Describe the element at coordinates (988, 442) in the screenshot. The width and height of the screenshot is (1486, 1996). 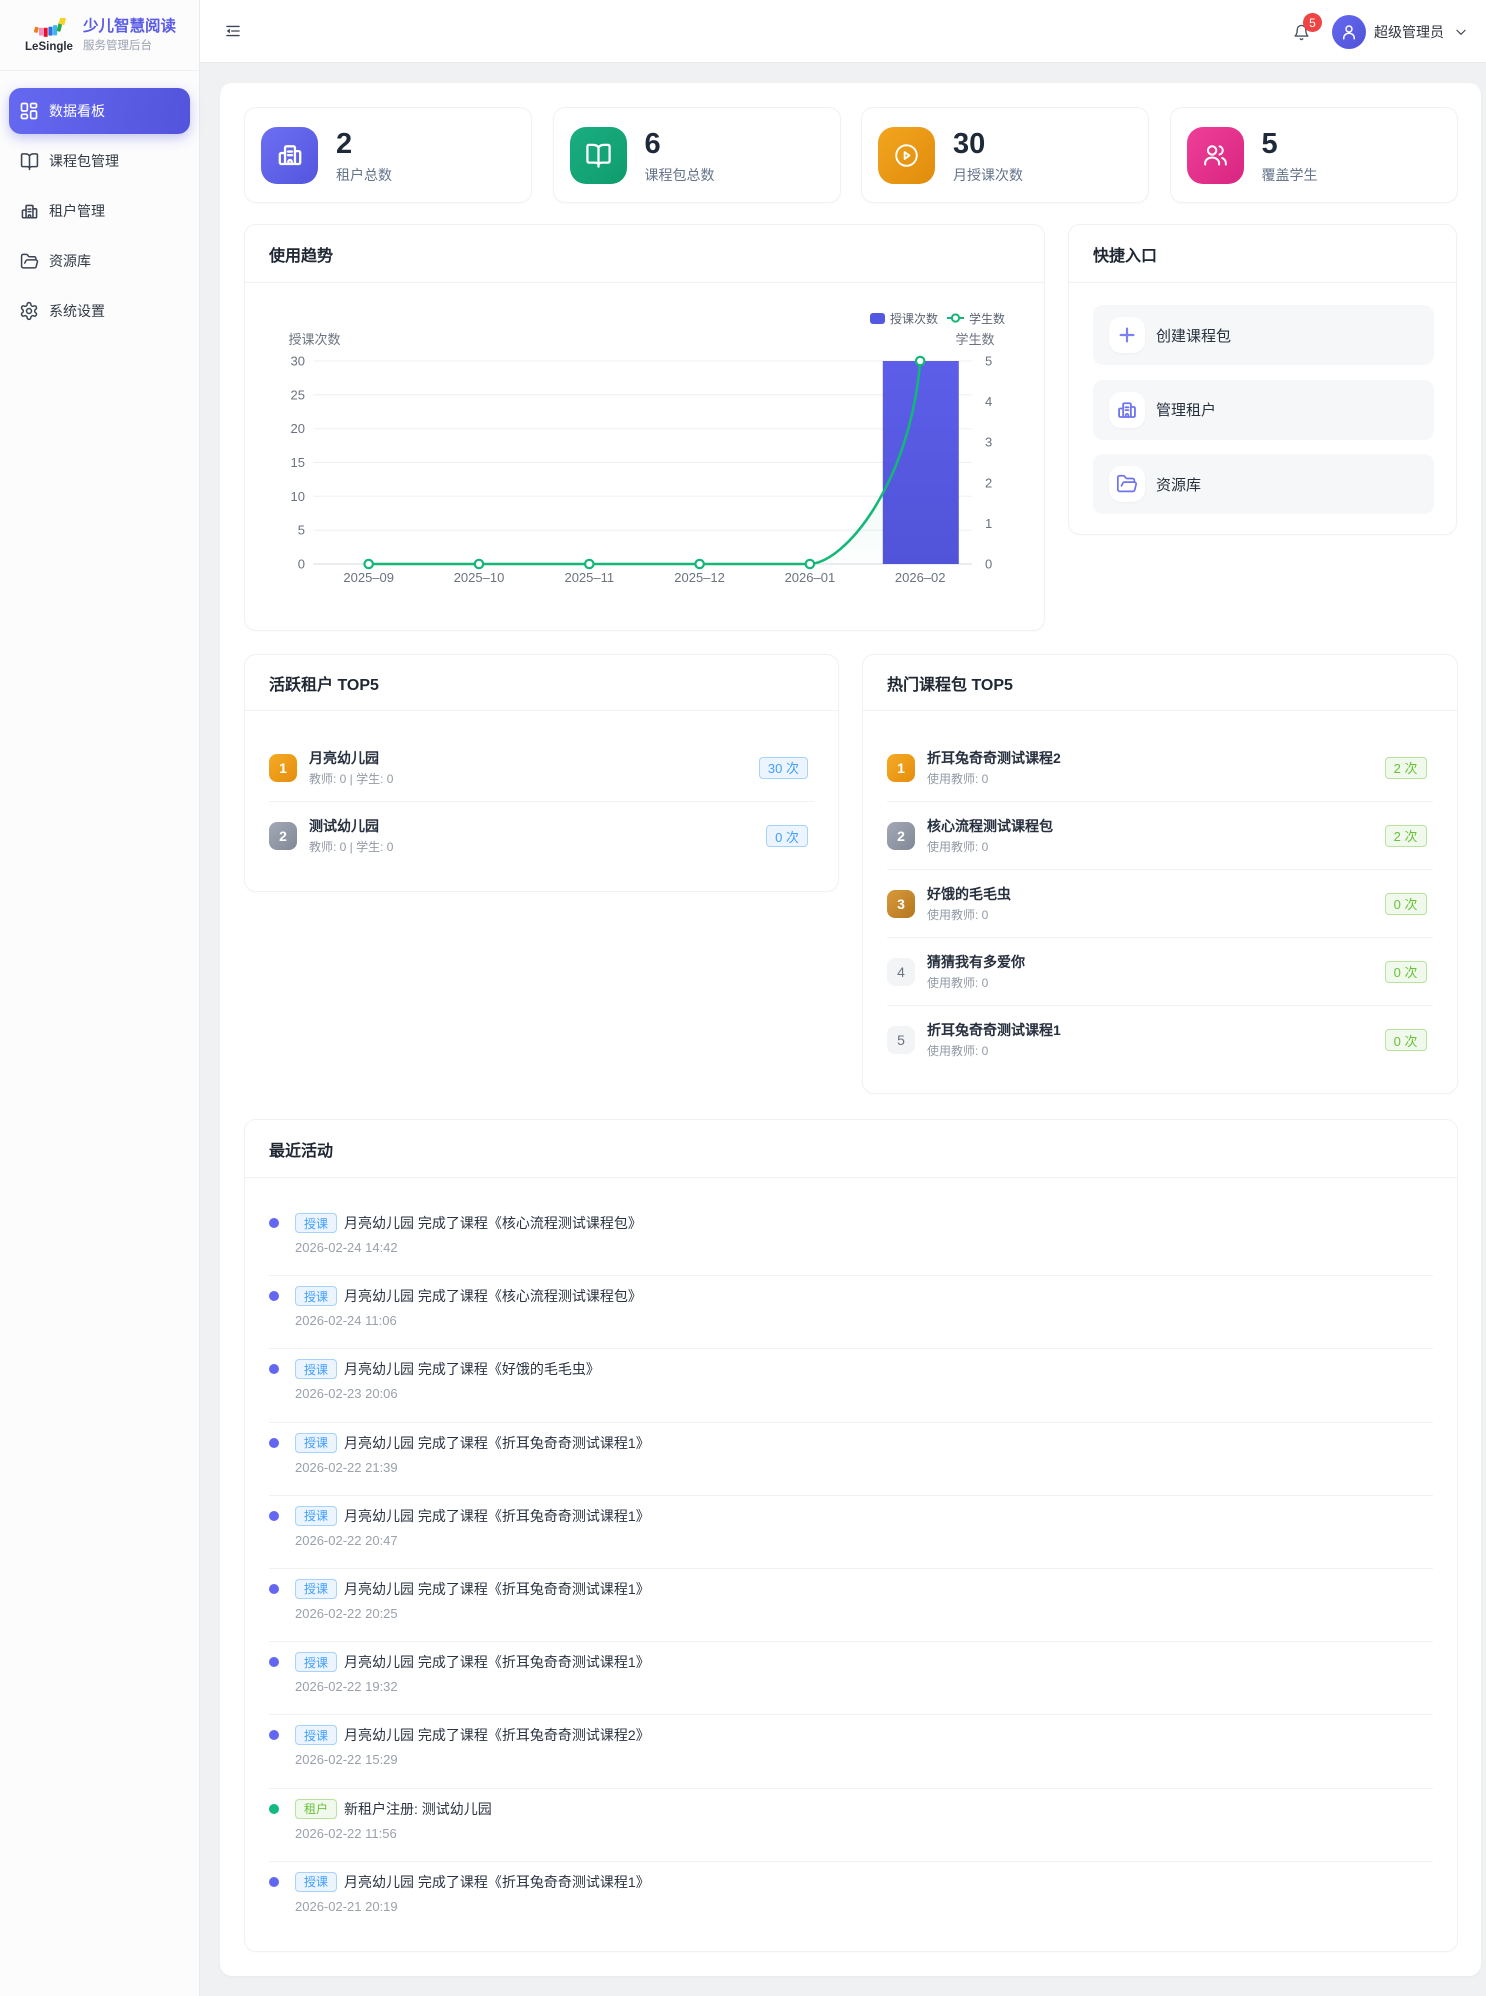
I see `svg-text: 3` at that location.